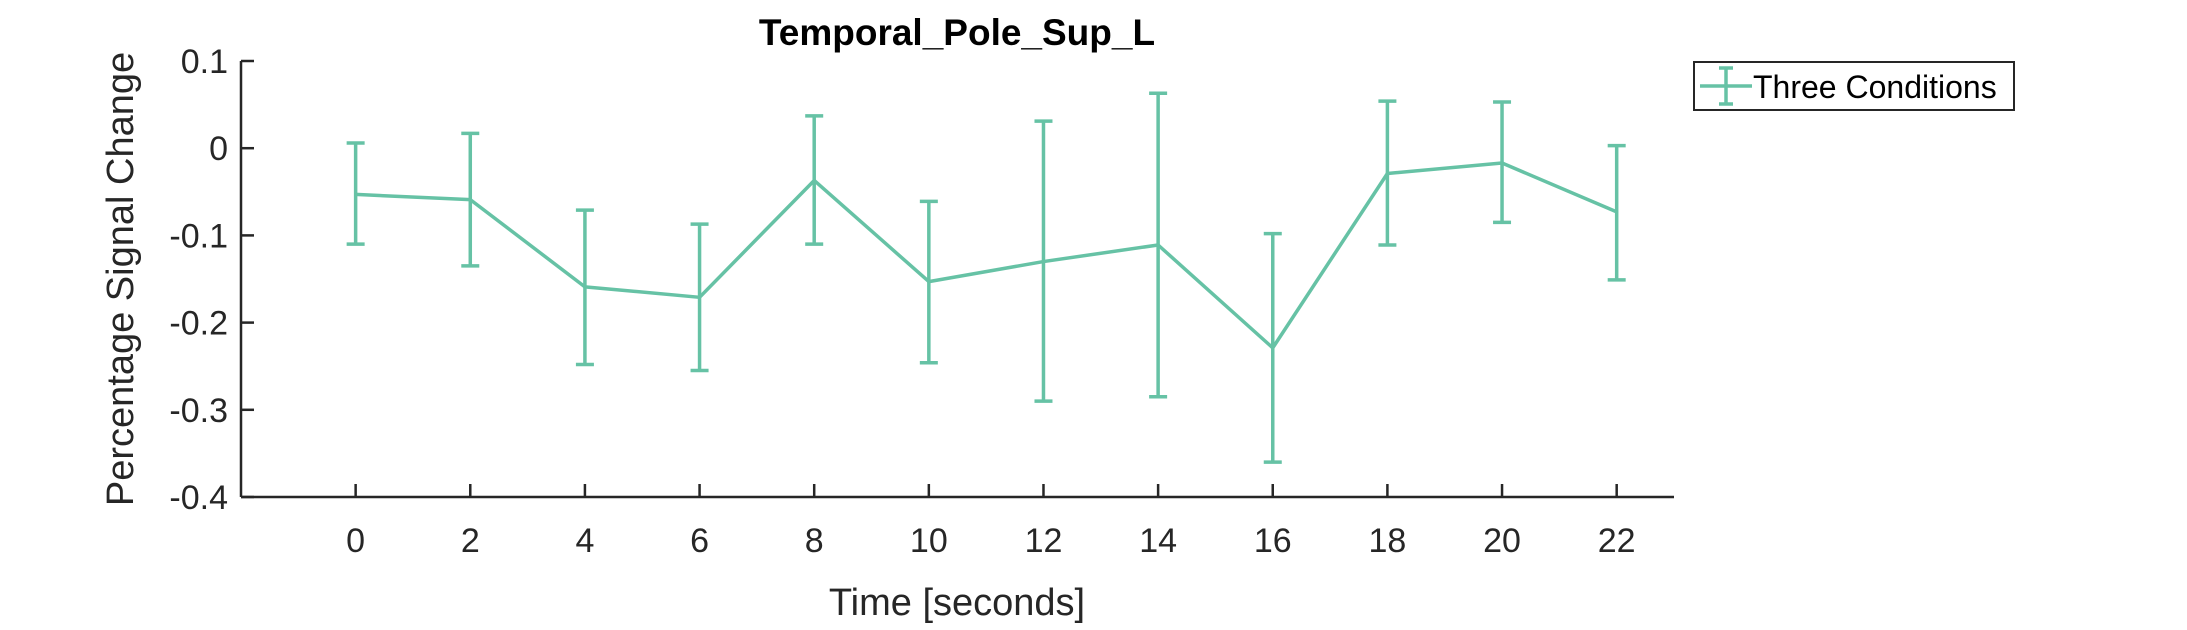 Image resolution: width=2187 pixels, height=630 pixels. What do you see at coordinates (1273, 541) in the screenshot?
I see `x-tick-label: 16` at bounding box center [1273, 541].